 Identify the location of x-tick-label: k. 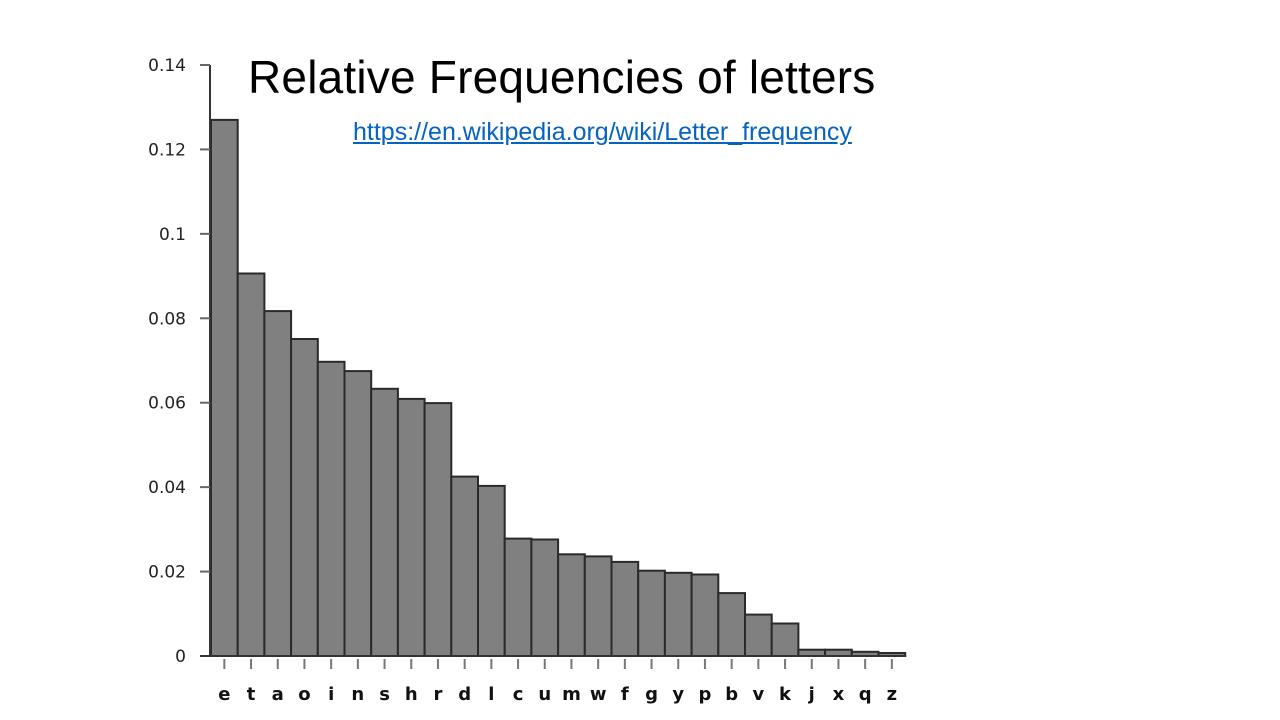
(785, 694).